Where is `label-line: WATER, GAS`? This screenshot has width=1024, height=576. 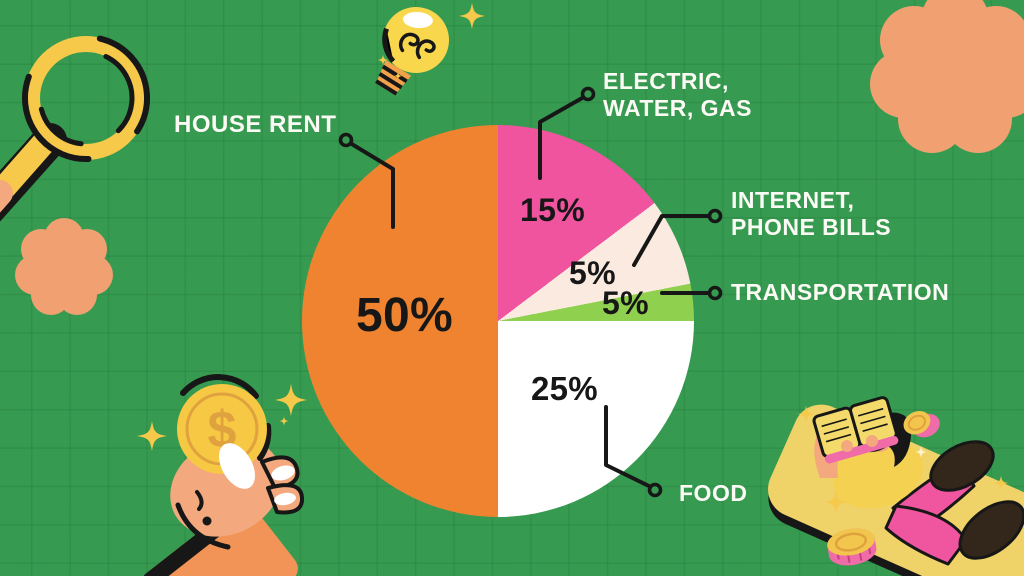 label-line: WATER, GAS is located at coordinates (677, 108).